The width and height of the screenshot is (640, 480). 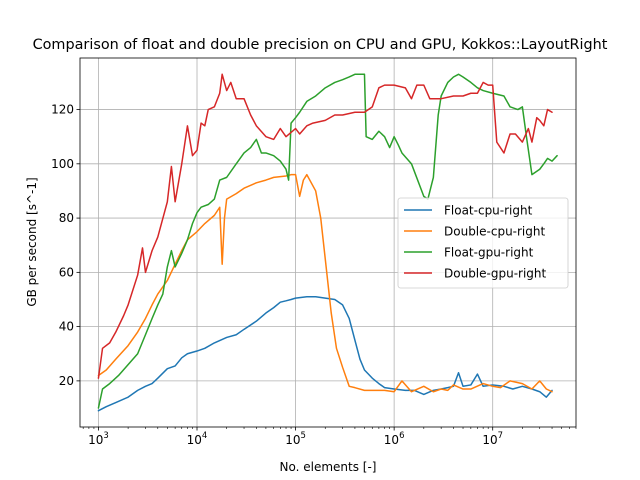 I want to click on legend-label-float-gpu-right: Float-gpu-right, so click(x=489, y=253).